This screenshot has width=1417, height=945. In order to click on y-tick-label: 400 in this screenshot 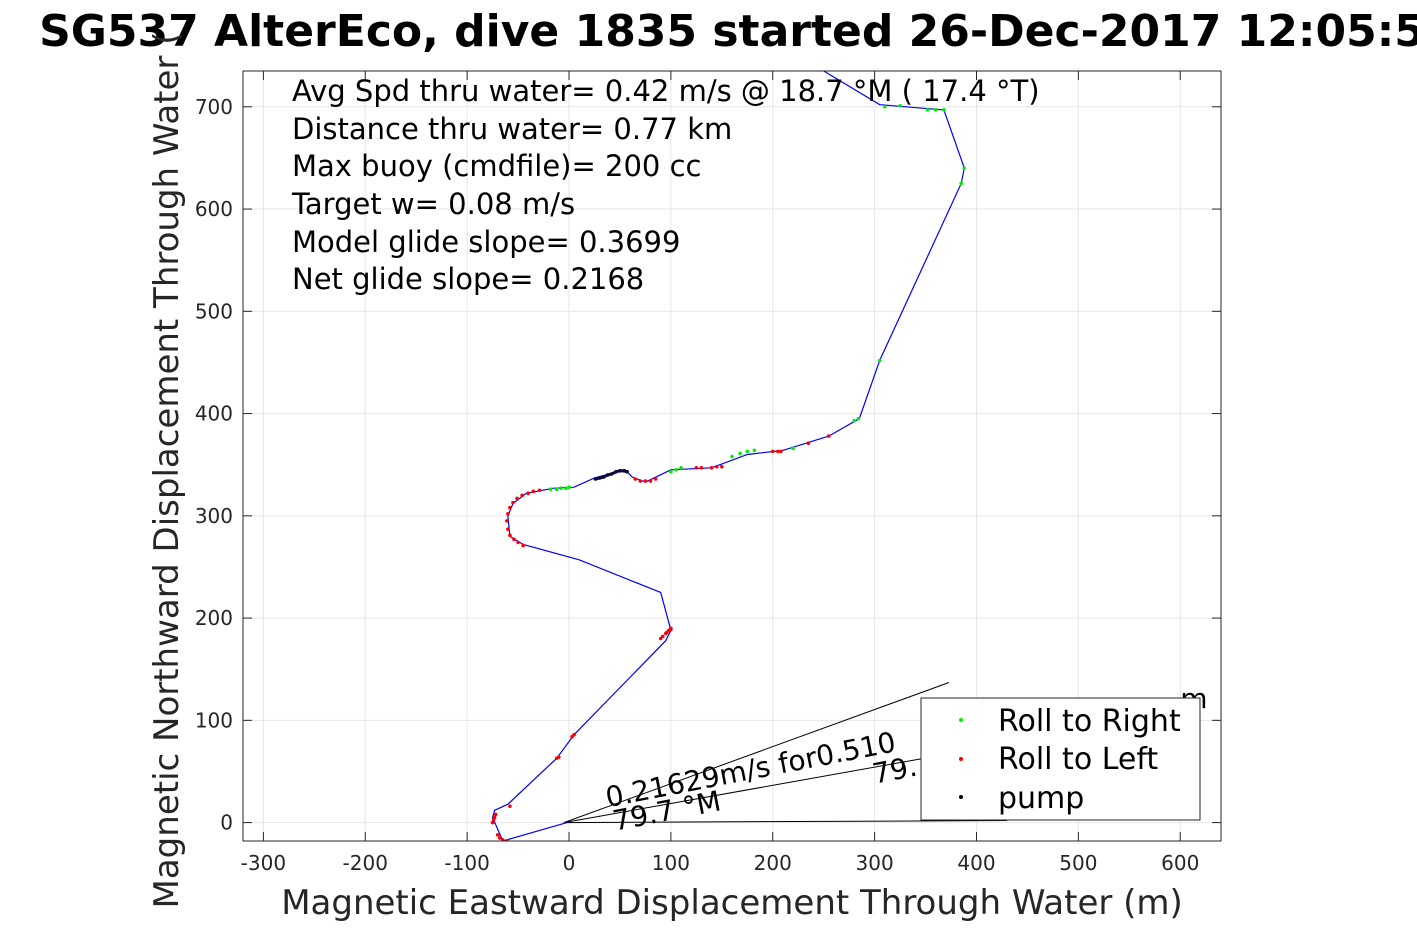, I will do `click(214, 414)`.